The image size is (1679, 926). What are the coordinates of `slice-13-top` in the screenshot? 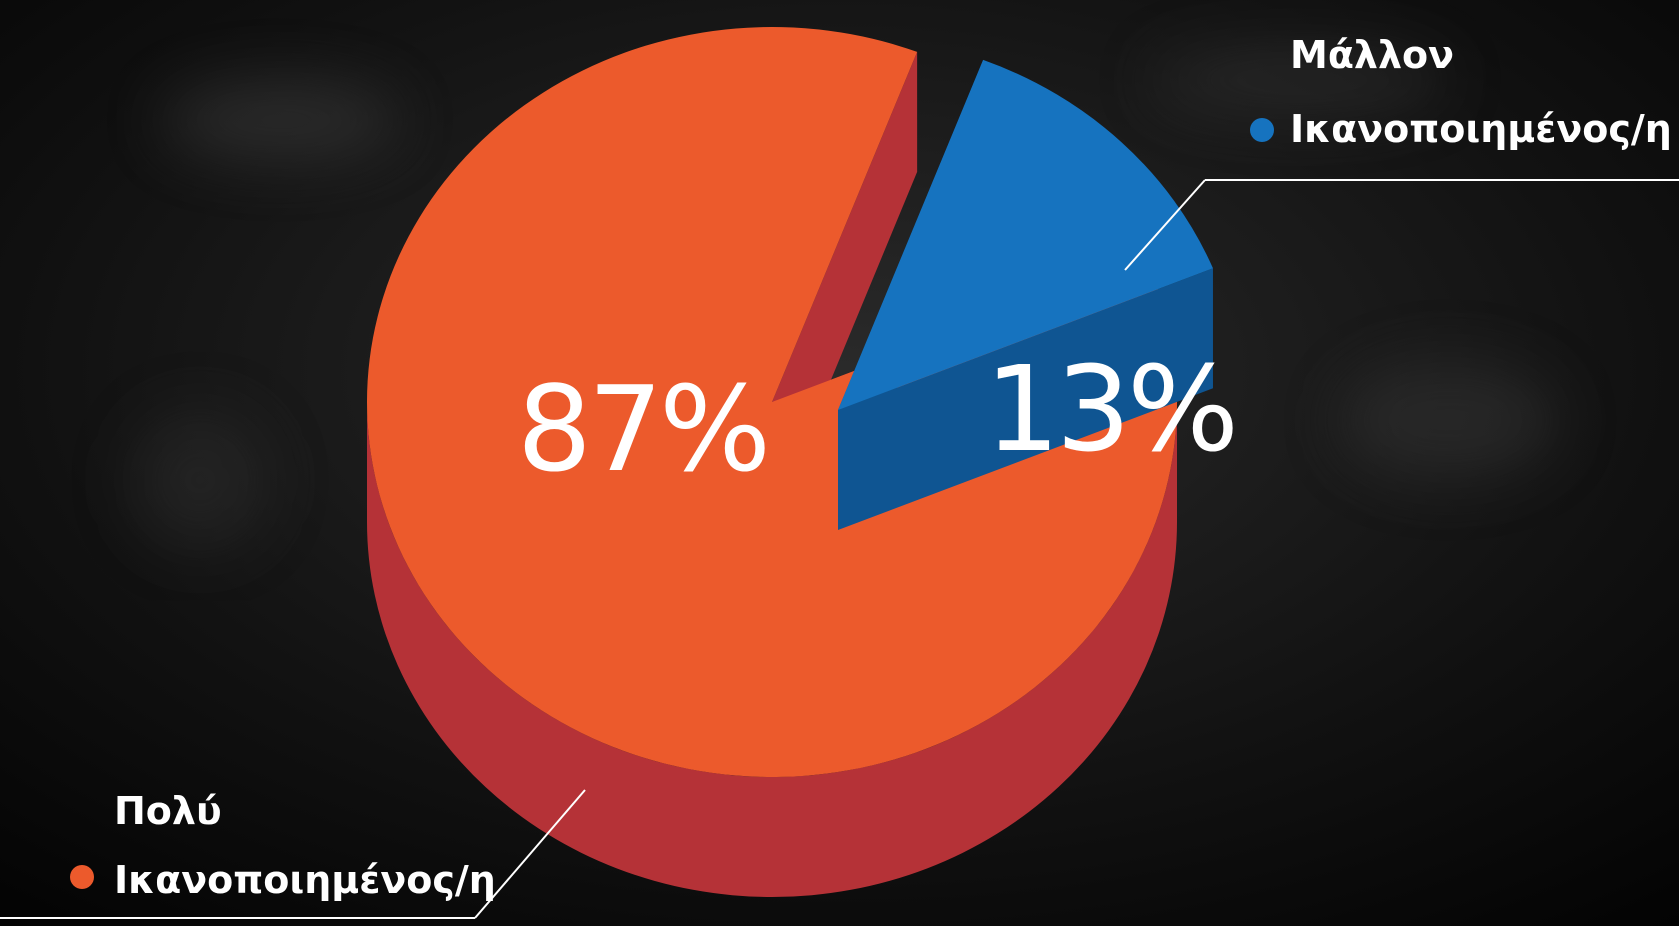 It's located at (1025, 234).